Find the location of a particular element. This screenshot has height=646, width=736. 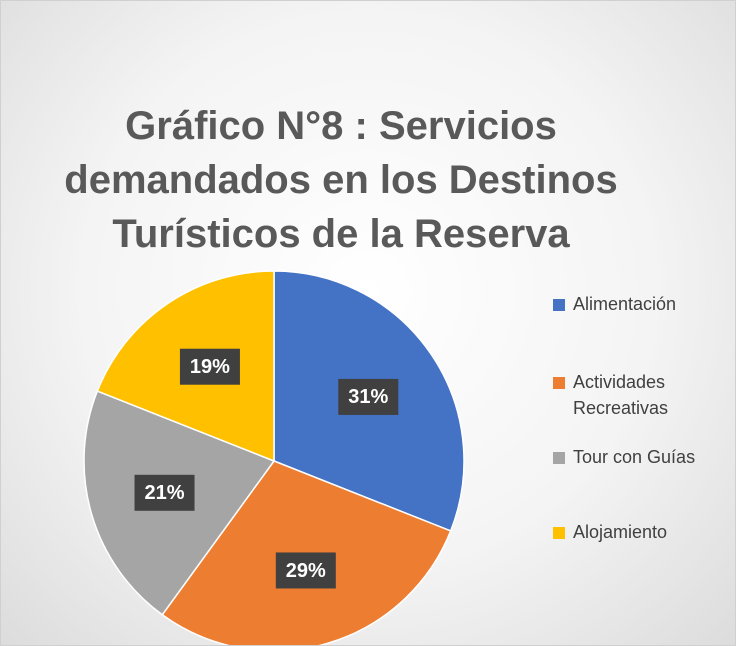

data-label: 19% is located at coordinates (210, 367).